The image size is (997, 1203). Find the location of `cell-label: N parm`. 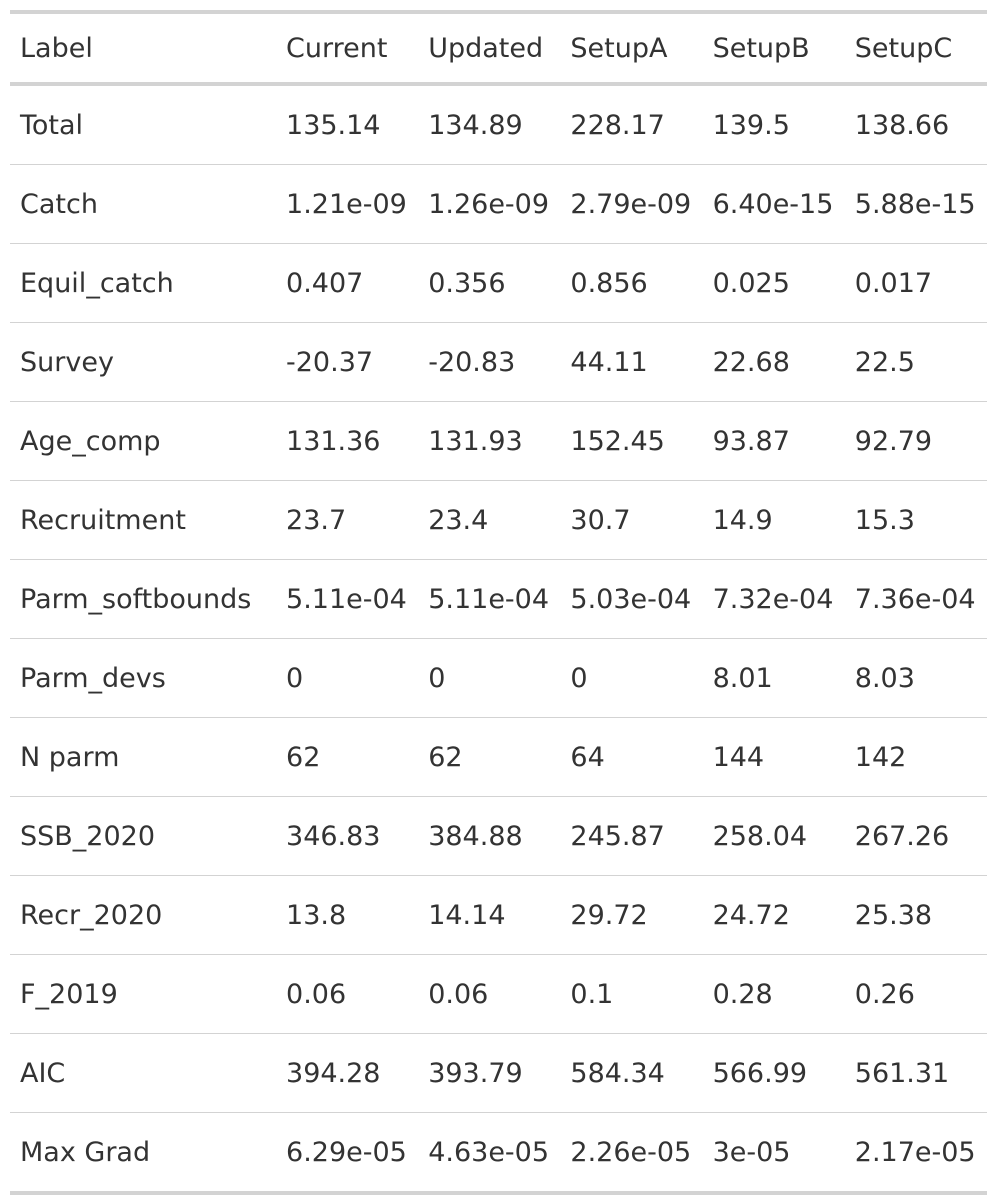

cell-label: N parm is located at coordinates (143, 757).